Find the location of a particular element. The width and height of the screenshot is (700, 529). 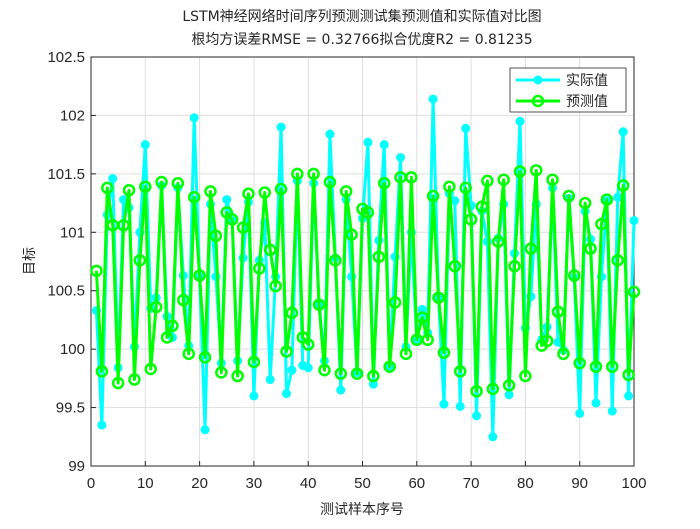

x-tick-label: 80 is located at coordinates (525, 483).